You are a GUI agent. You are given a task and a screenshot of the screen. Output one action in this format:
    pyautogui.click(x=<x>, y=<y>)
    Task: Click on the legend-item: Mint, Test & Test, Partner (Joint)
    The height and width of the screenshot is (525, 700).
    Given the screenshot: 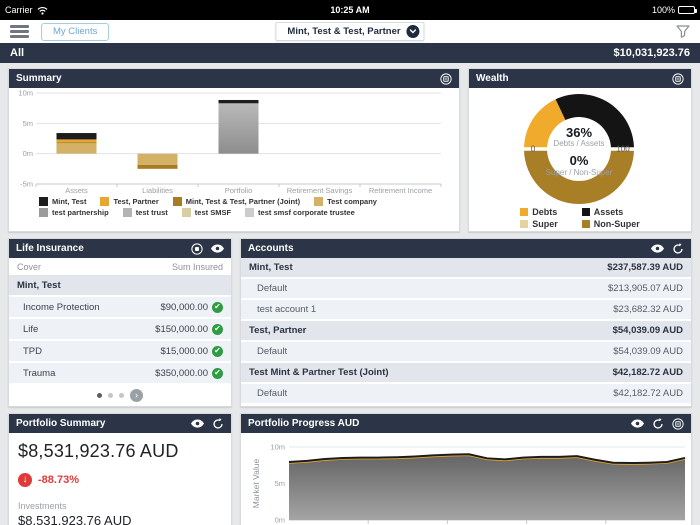 What is the action you would take?
    pyautogui.click(x=236, y=201)
    